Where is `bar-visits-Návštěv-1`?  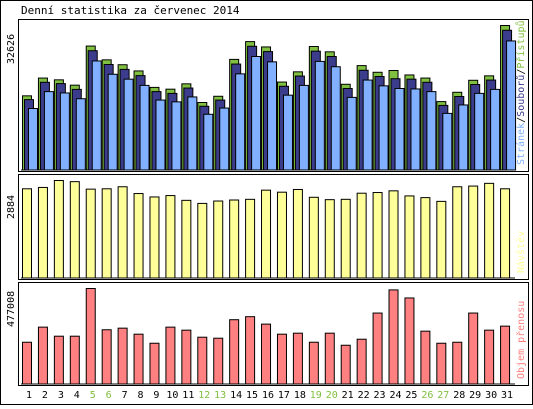 bar-visits-Návštěv-1 is located at coordinates (27, 233).